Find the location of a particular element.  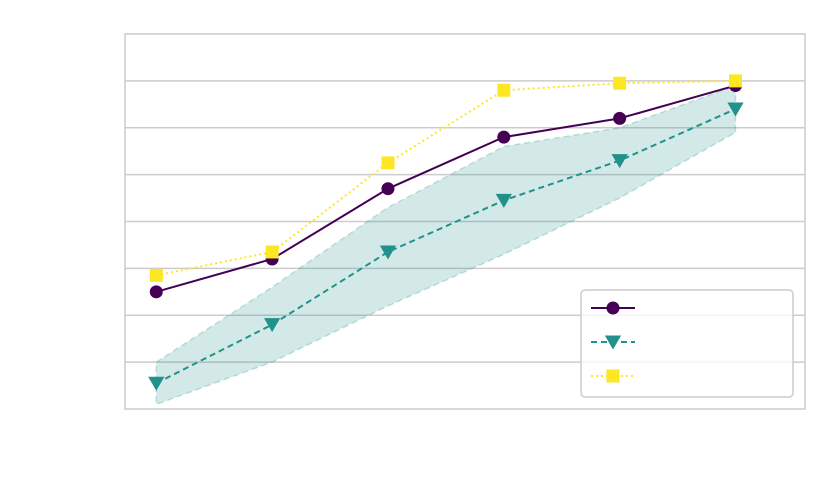

triangle-series-legend-marker is located at coordinates (613, 342).